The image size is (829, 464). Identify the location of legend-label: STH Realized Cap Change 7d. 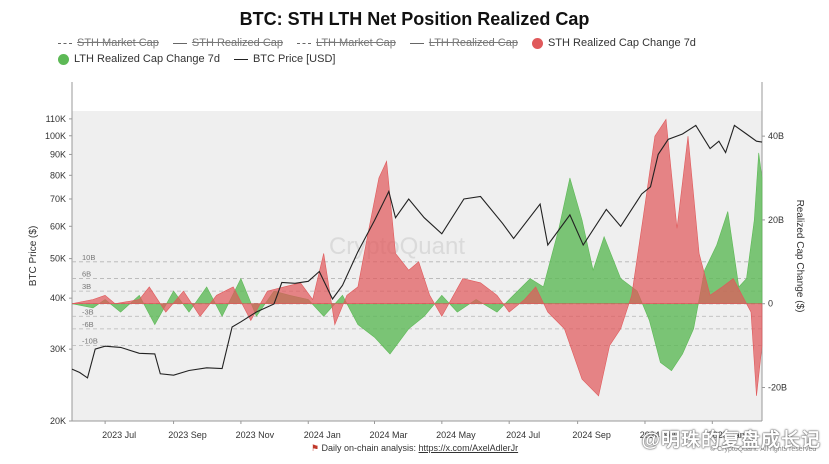
(621, 43).